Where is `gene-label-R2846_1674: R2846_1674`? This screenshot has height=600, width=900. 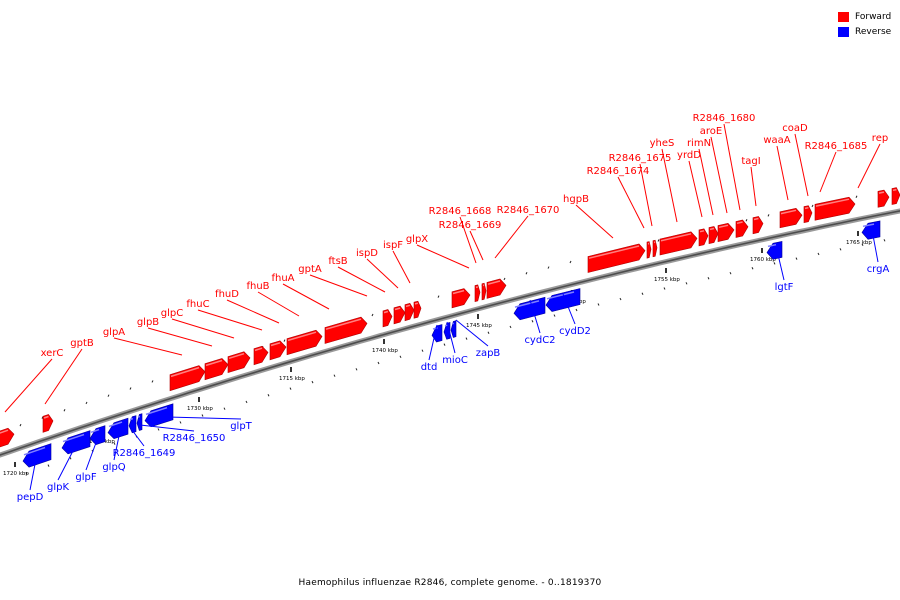
gene-label-R2846_1674: R2846_1674 is located at coordinates (618, 171).